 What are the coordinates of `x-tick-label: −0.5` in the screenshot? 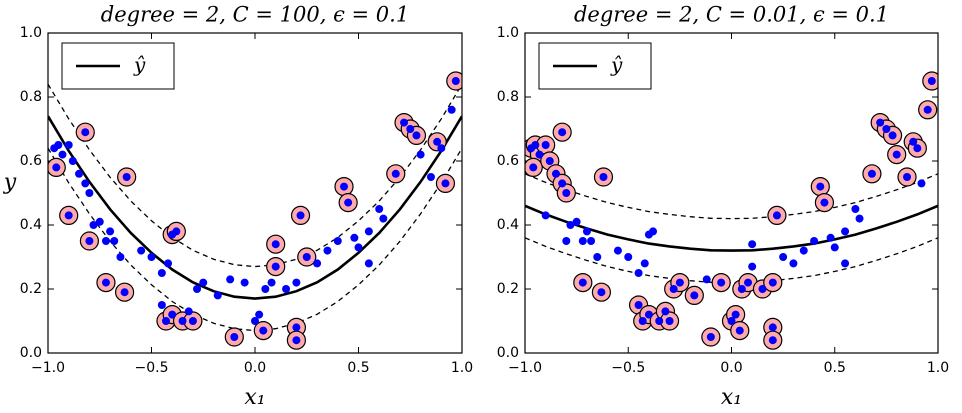 It's located at (152, 368).